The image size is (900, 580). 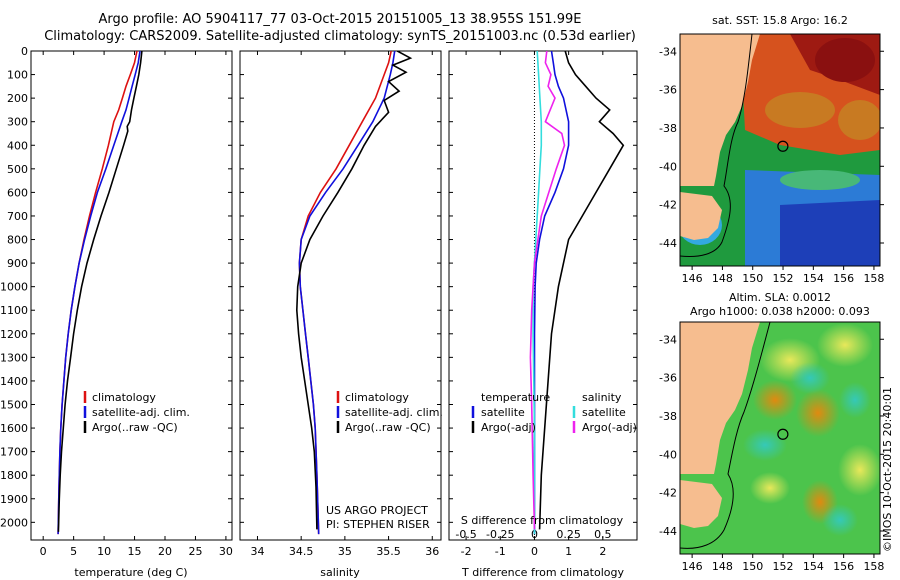 I want to click on sla-map-axes: 146 148 150 152 154 156 158 -34 -36 -38 -40 -42 -44, so click(x=771, y=453).